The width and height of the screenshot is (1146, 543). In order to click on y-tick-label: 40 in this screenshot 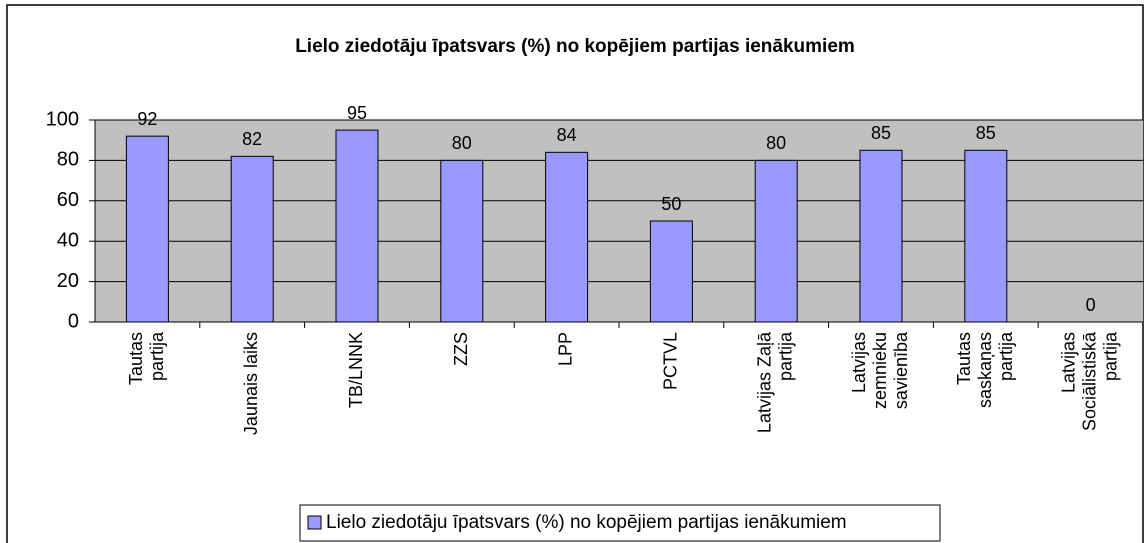, I will do `click(68, 240)`.